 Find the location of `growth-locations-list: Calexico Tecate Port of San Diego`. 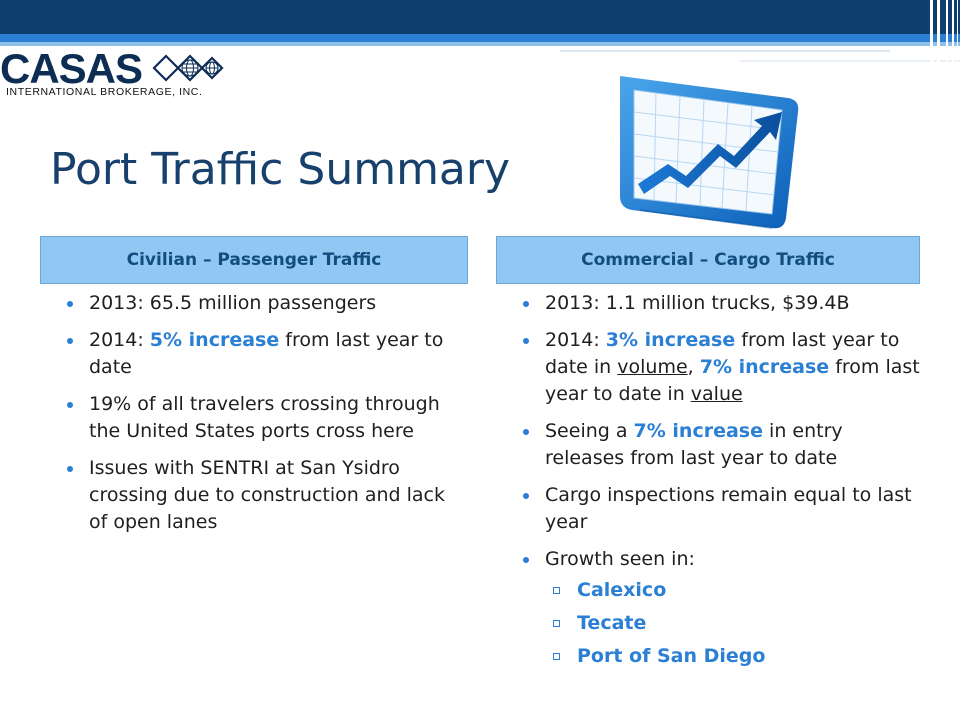

growth-locations-list: Calexico Tecate Port of San Diego is located at coordinates (732, 623).